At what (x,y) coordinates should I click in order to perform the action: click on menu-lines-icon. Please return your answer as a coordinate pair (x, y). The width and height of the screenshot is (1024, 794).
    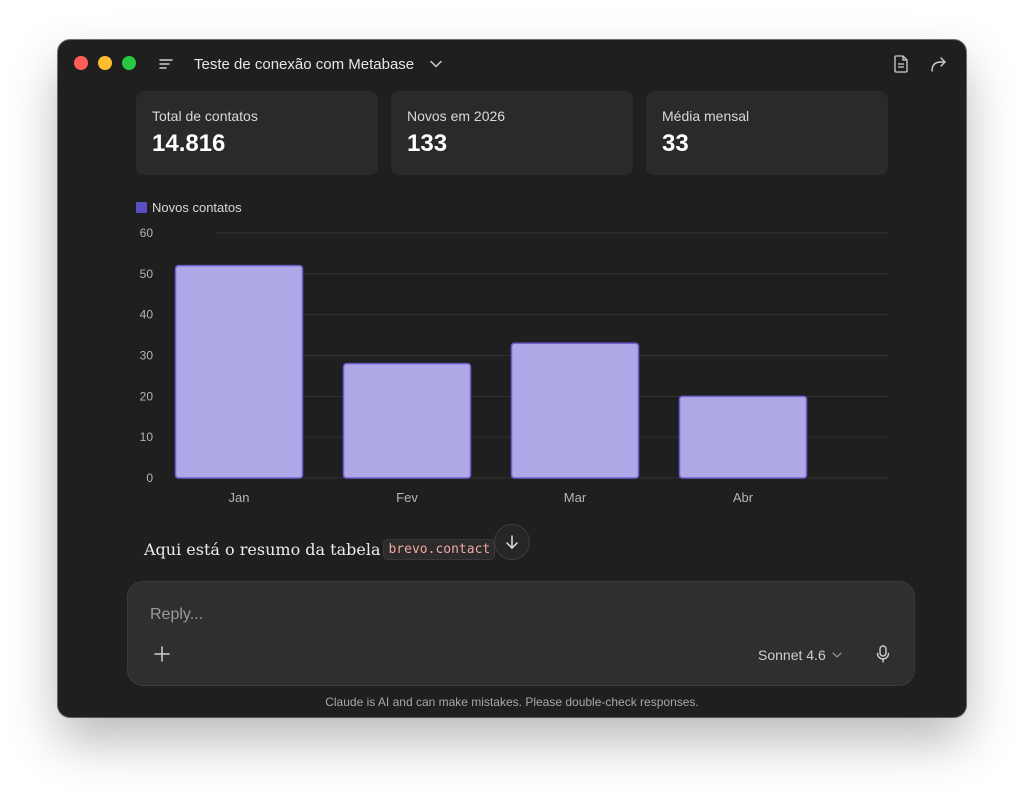
    Looking at the image, I should click on (166, 64).